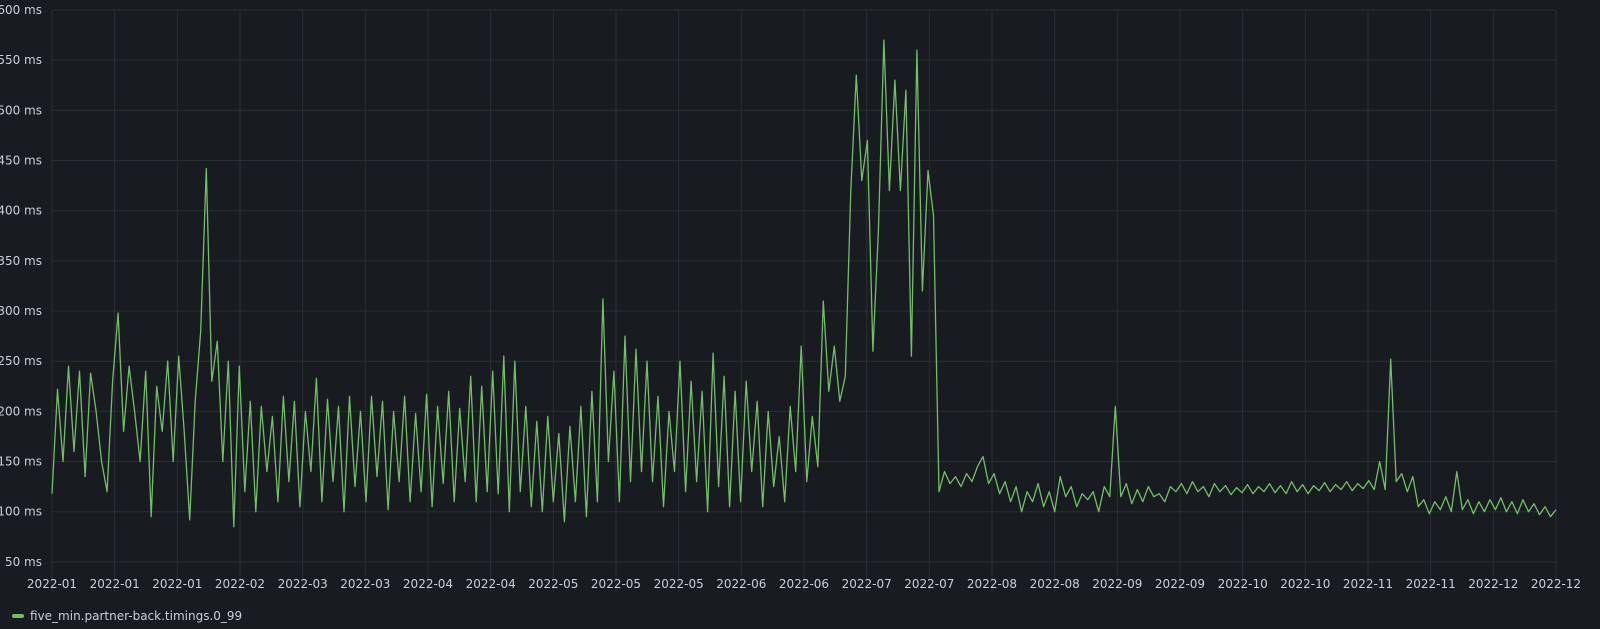 The height and width of the screenshot is (629, 1600). What do you see at coordinates (21, 110) in the screenshot?
I see `y-tick-label: 500 ms` at bounding box center [21, 110].